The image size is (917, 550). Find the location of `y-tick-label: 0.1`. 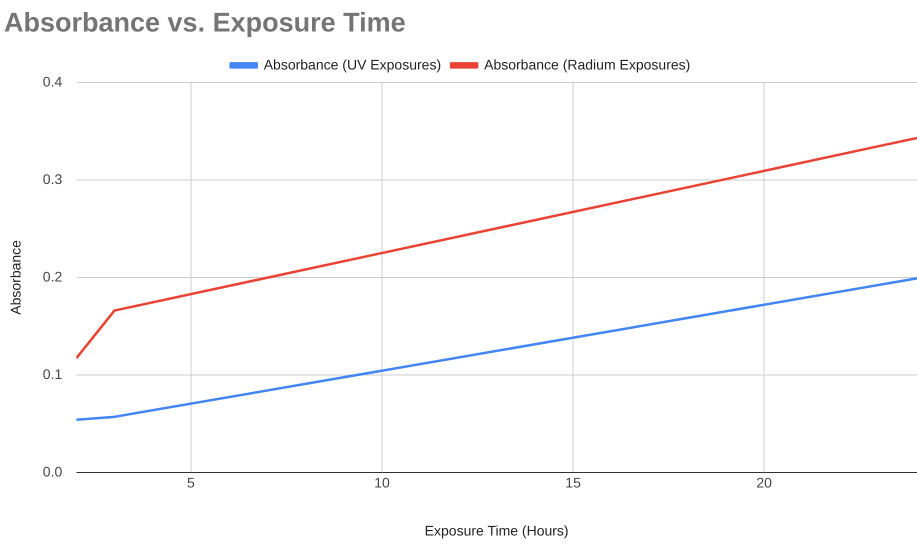

y-tick-label: 0.1 is located at coordinates (52, 374).